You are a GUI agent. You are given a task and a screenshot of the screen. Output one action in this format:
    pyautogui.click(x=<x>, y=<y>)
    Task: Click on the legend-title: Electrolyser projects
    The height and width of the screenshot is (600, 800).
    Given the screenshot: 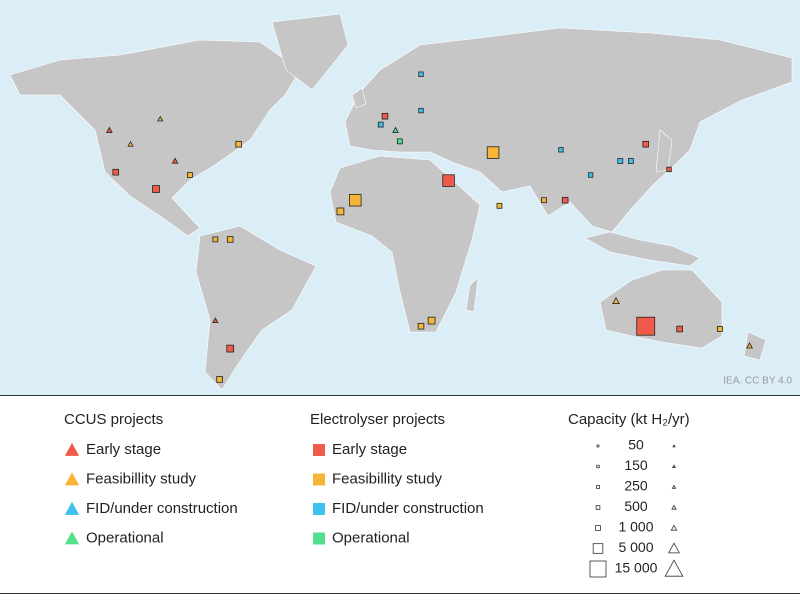 What is the action you would take?
    pyautogui.click(x=377, y=419)
    